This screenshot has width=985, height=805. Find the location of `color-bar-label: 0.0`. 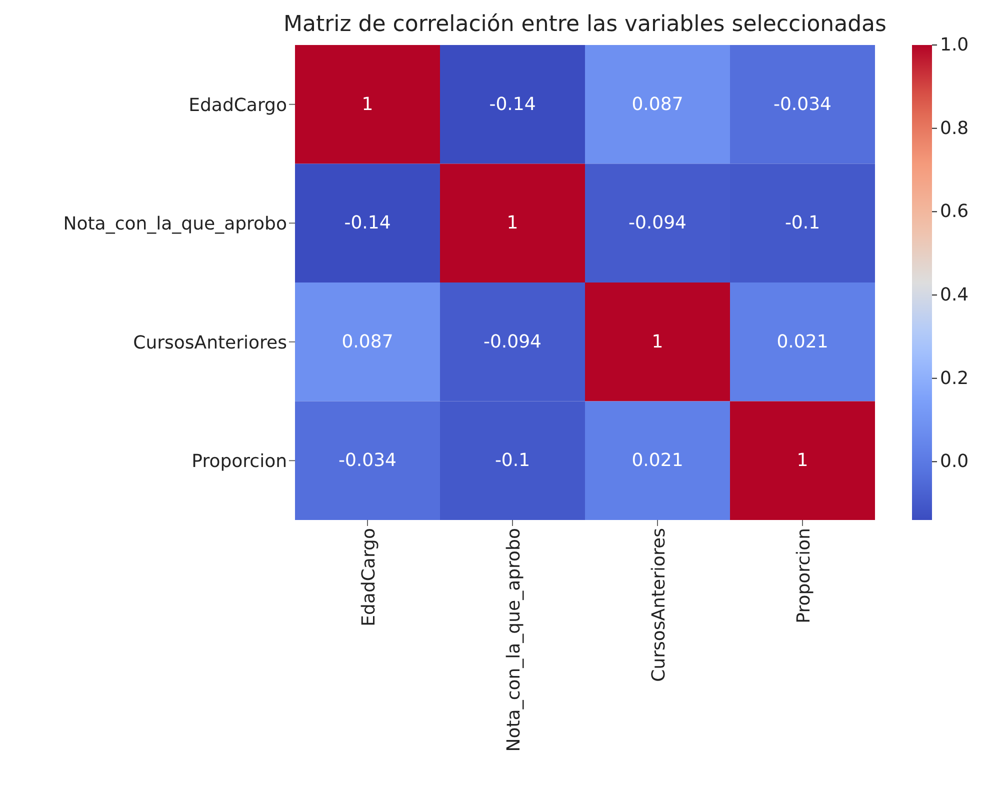

color-bar-label: 0.0 is located at coordinates (954, 461).